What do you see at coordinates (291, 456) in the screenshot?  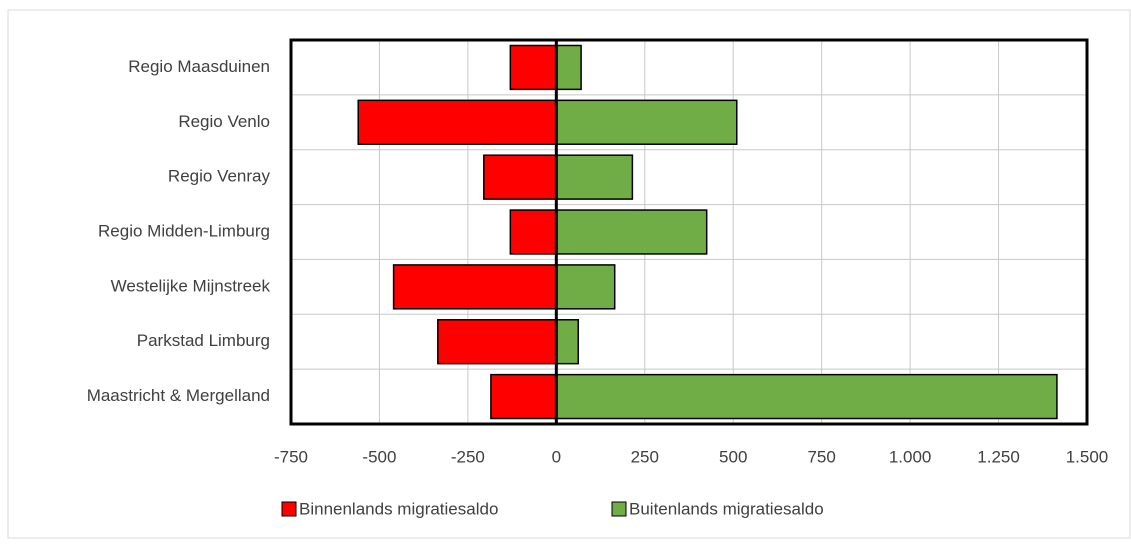 I see `x-tick-label: -750` at bounding box center [291, 456].